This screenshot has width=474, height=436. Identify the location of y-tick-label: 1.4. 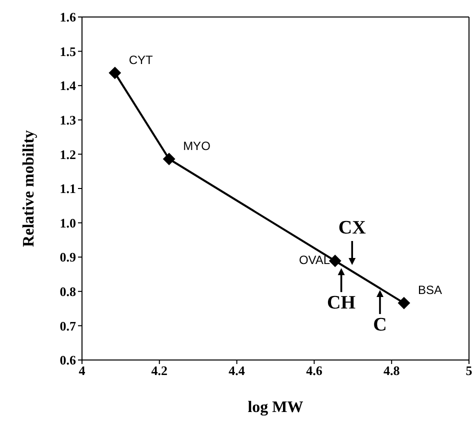
(68, 86).